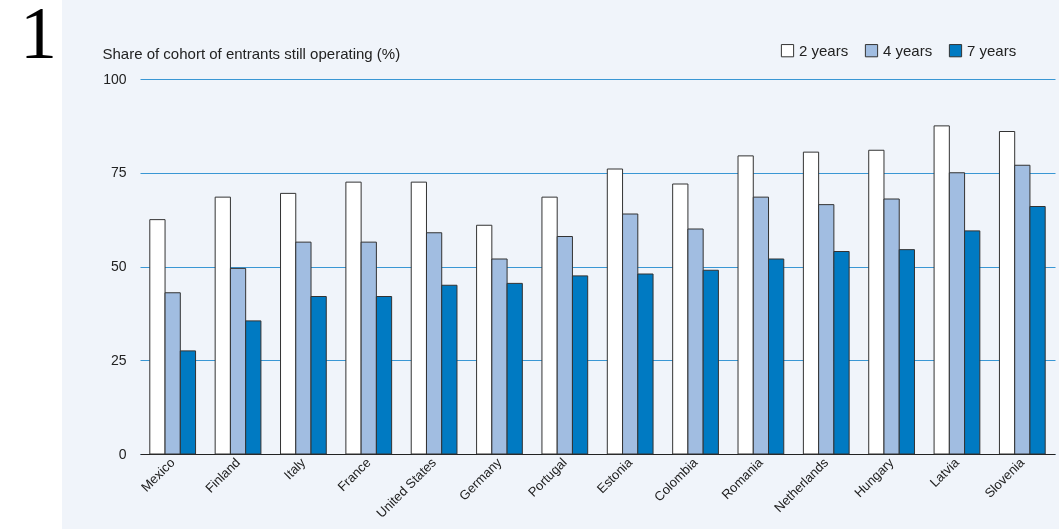 The image size is (1059, 529). What do you see at coordinates (824, 50) in the screenshot?
I see `legend-label: 2 years` at bounding box center [824, 50].